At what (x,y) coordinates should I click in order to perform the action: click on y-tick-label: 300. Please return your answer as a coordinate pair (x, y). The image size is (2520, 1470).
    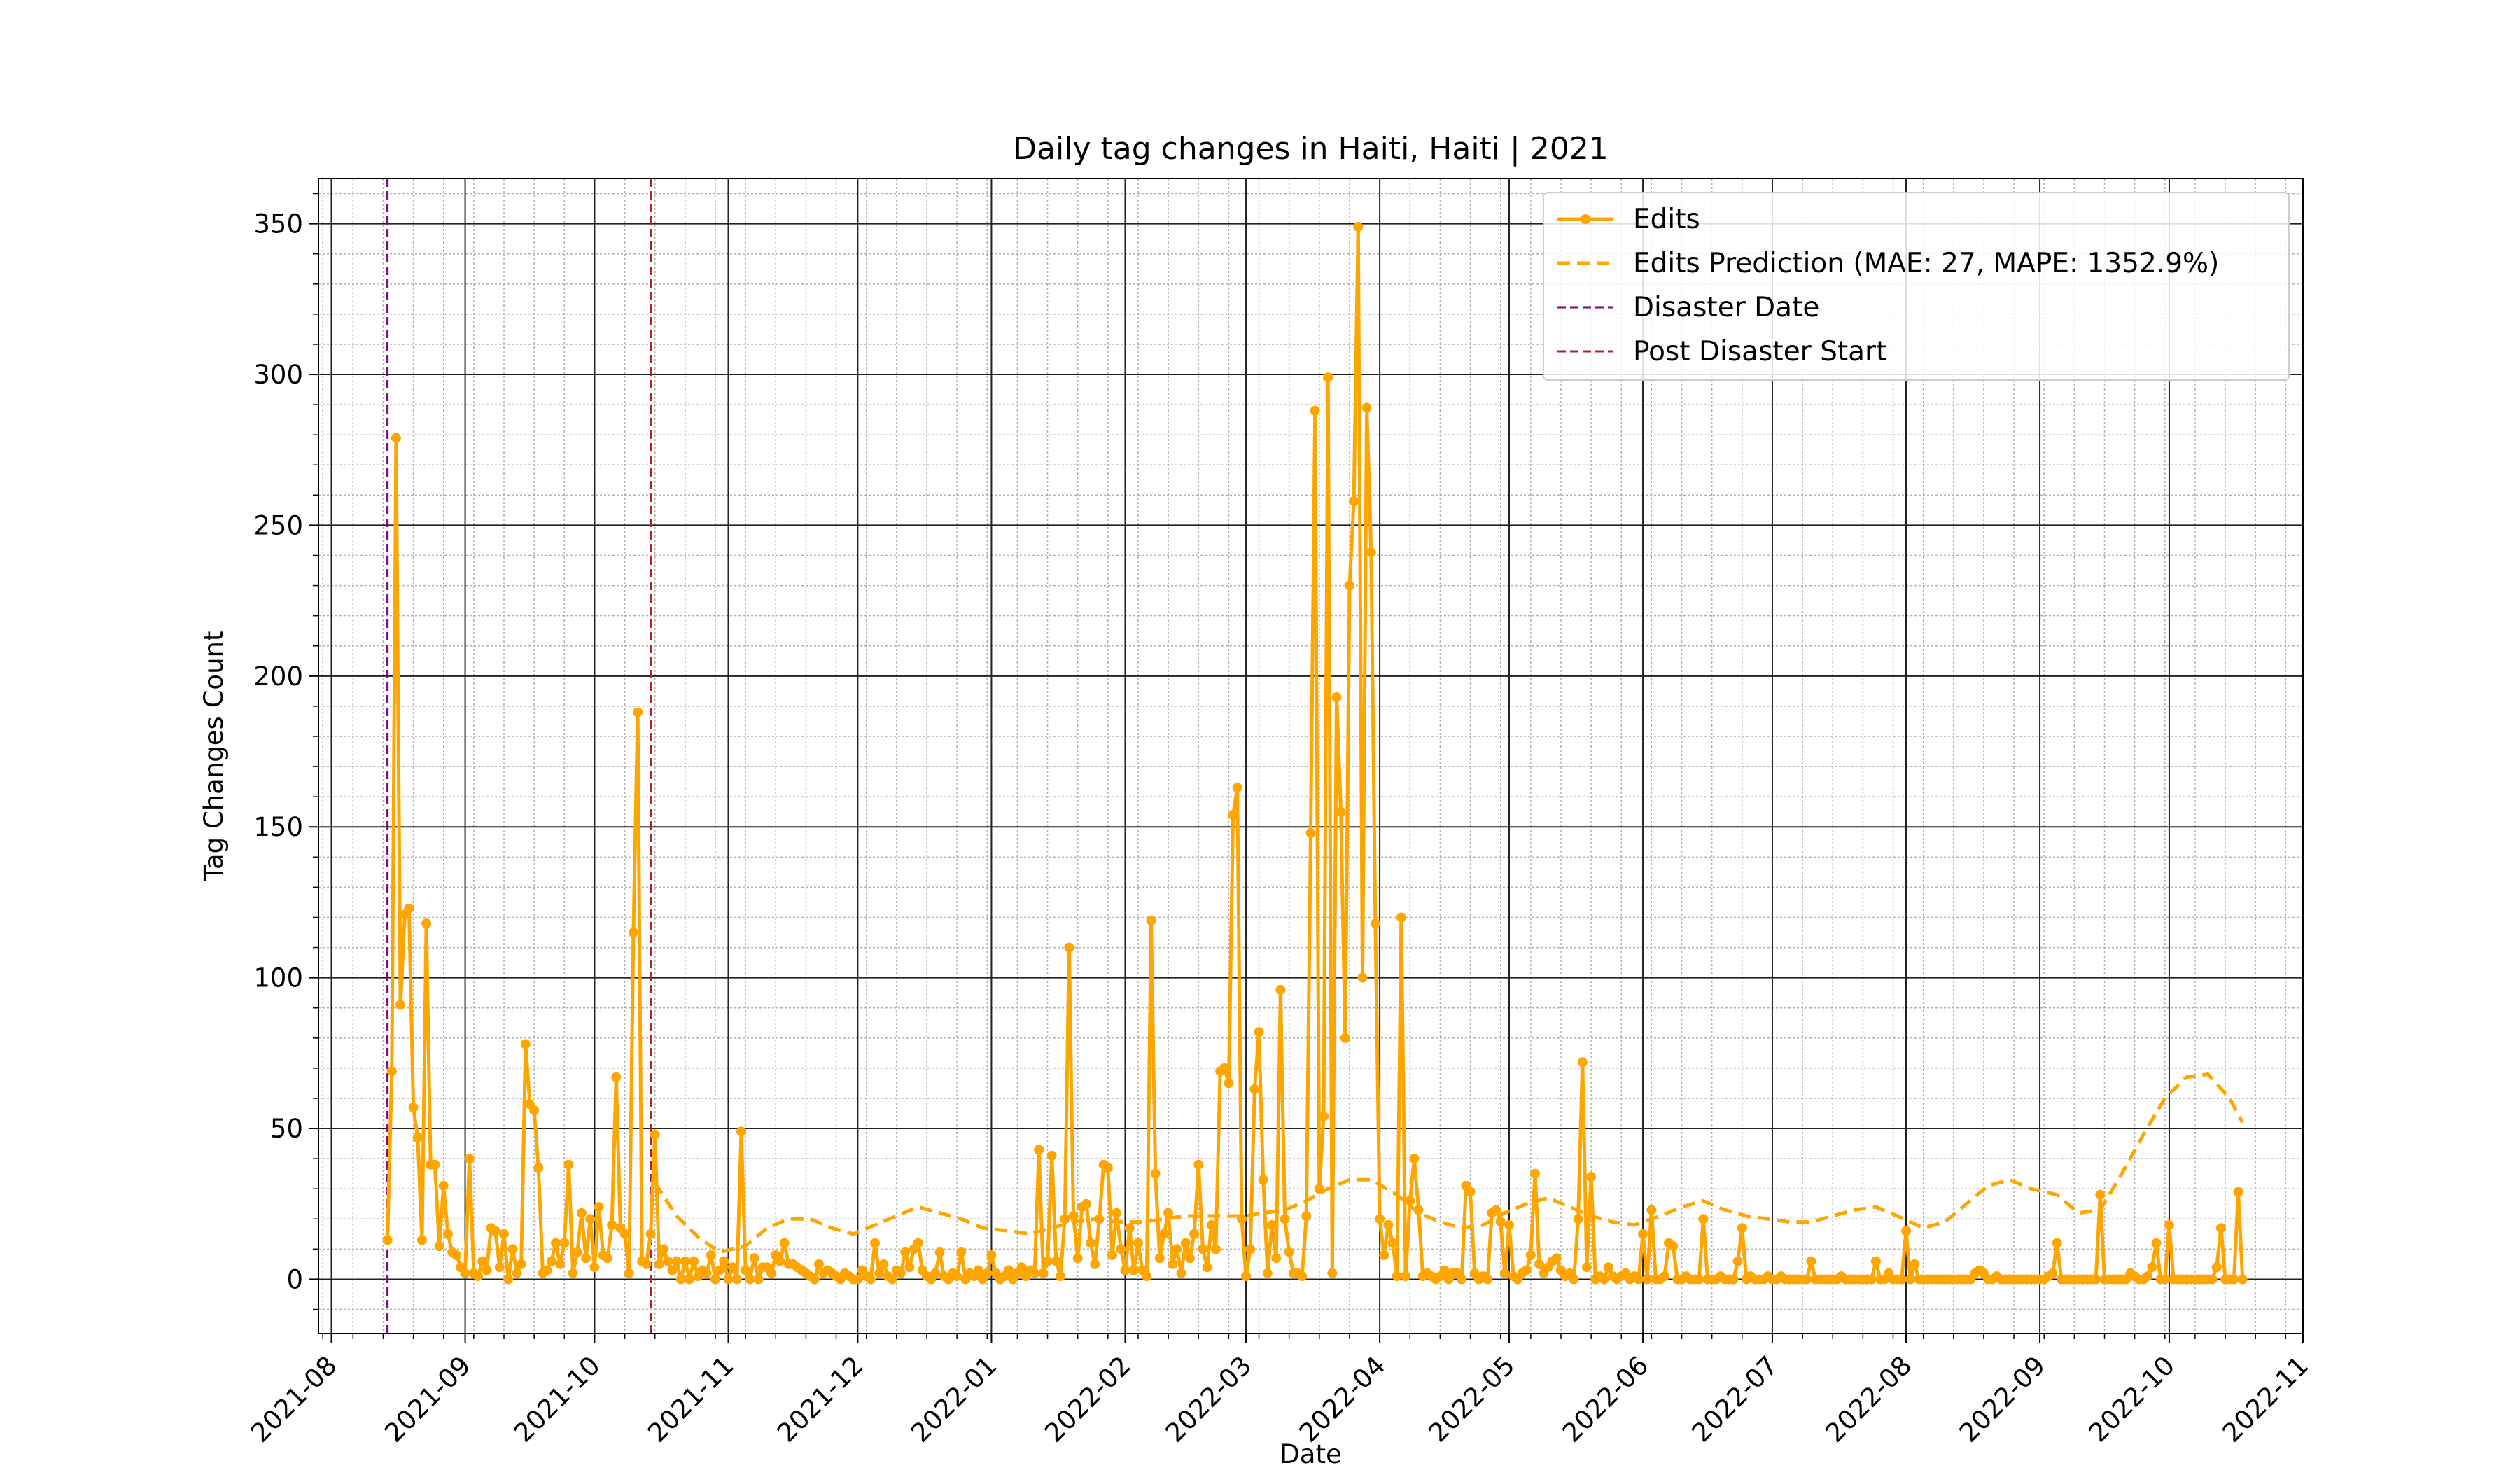
    Looking at the image, I should click on (278, 375).